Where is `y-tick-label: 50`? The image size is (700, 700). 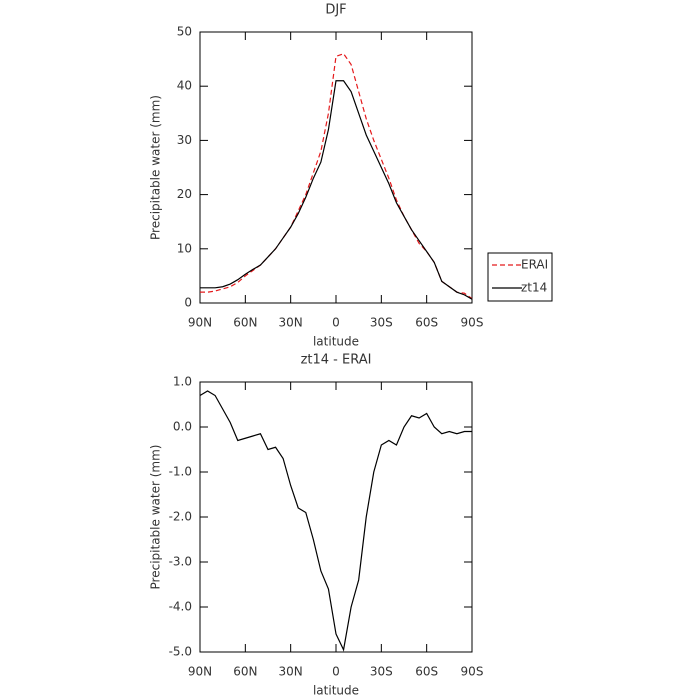
y-tick-label: 50 is located at coordinates (184, 32).